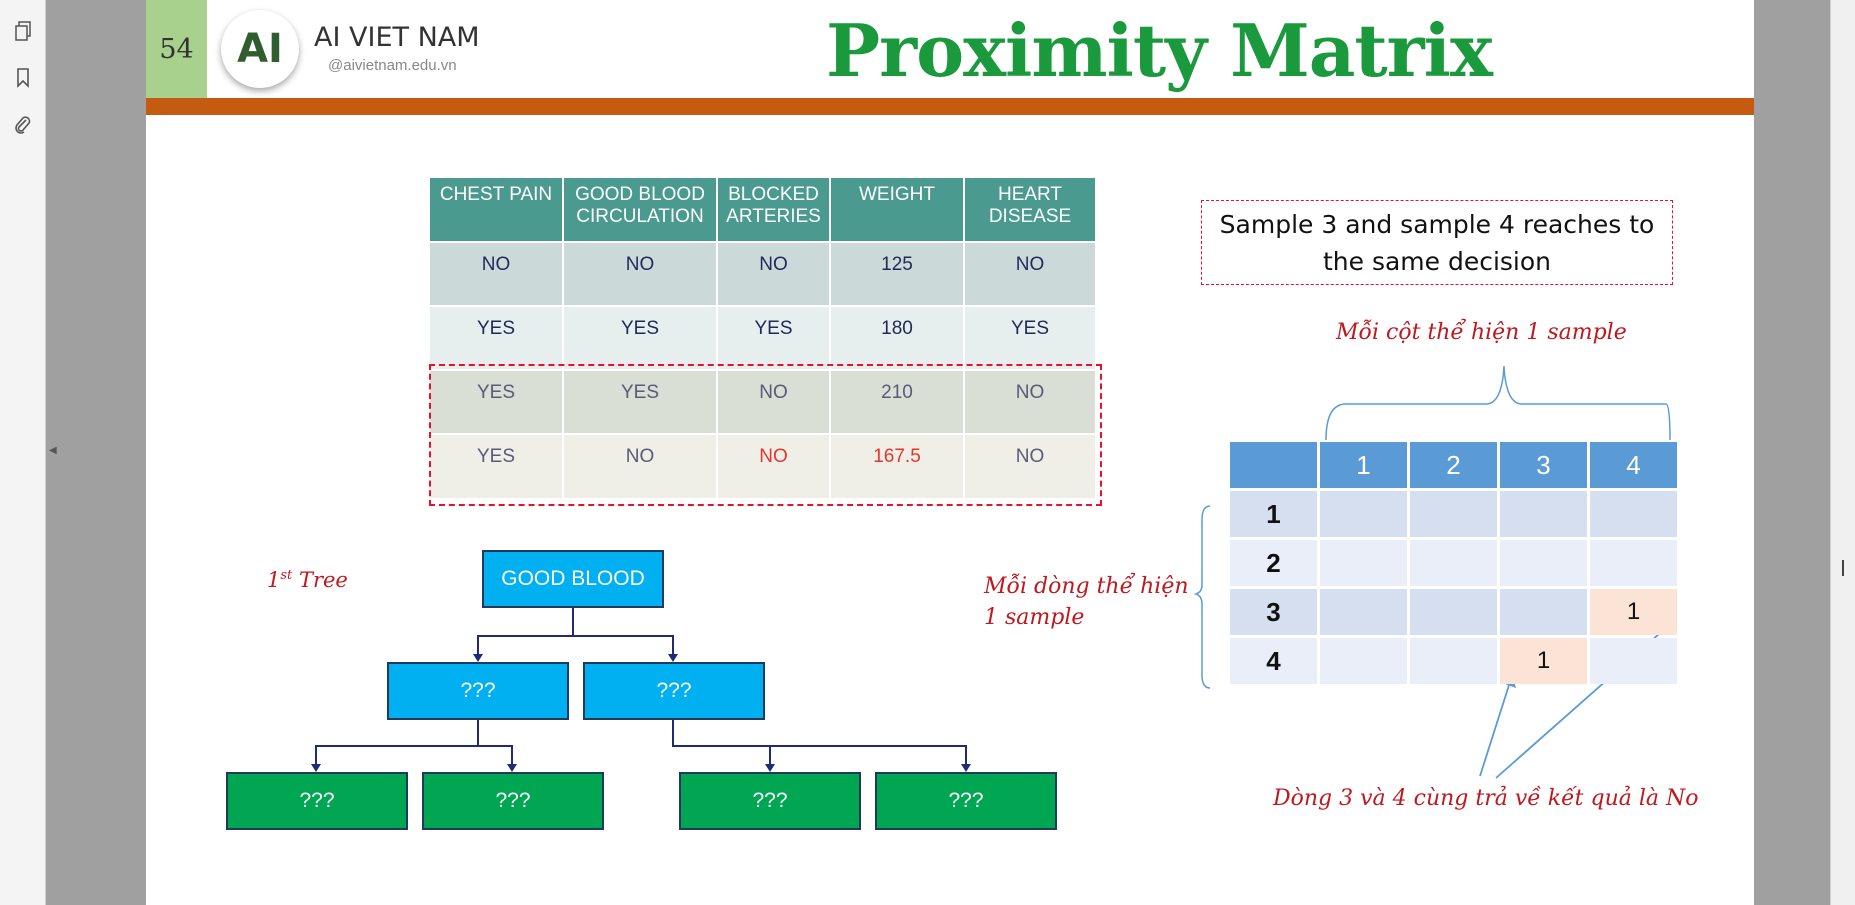  What do you see at coordinates (1273, 612) in the screenshot?
I see `matrix-row-header: 3` at bounding box center [1273, 612].